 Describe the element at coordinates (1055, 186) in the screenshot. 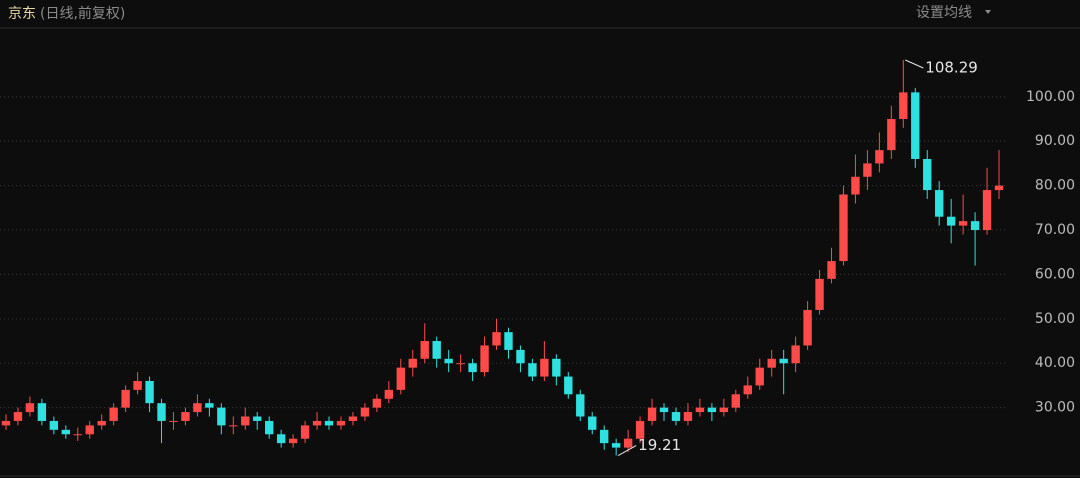

I see `y-tick-label: 80.00` at that location.